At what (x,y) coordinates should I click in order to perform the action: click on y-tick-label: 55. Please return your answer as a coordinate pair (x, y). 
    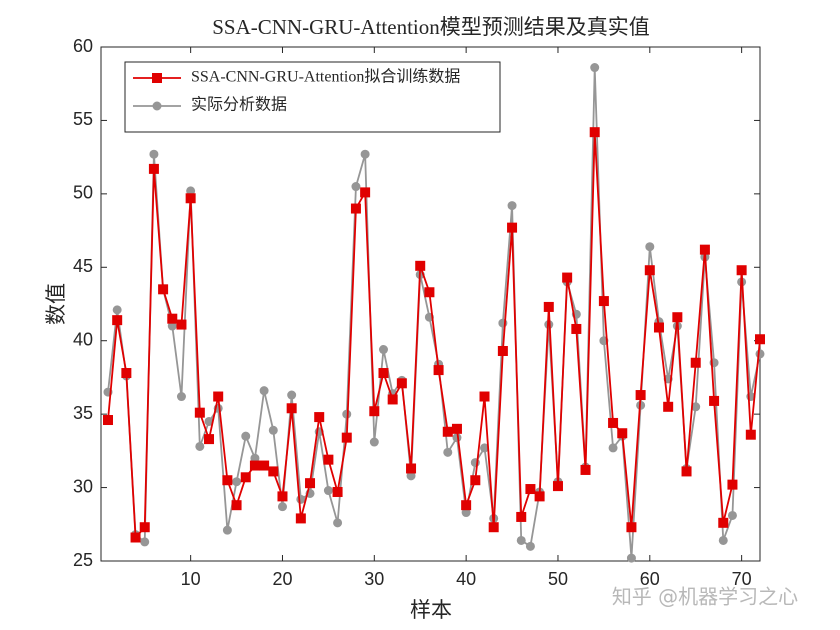
    Looking at the image, I should click on (83, 119).